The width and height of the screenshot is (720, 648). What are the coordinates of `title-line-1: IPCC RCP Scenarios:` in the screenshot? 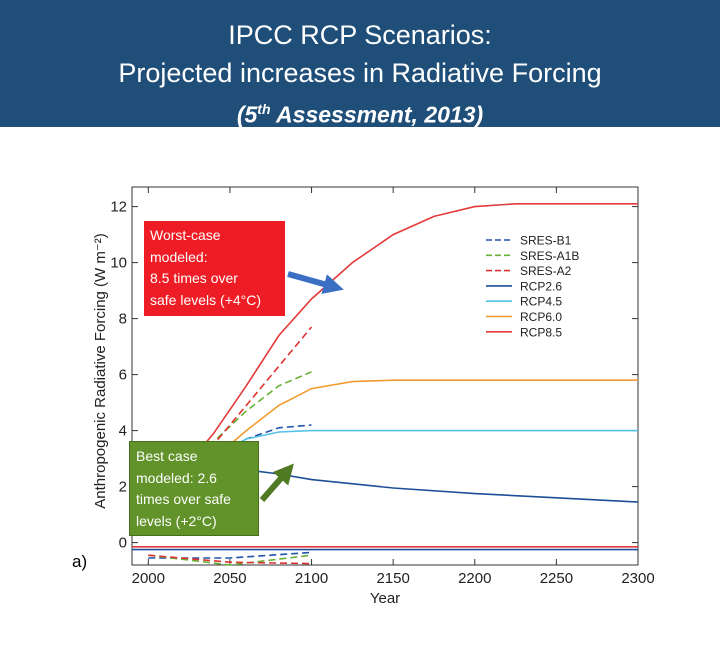 It's located at (360, 35).